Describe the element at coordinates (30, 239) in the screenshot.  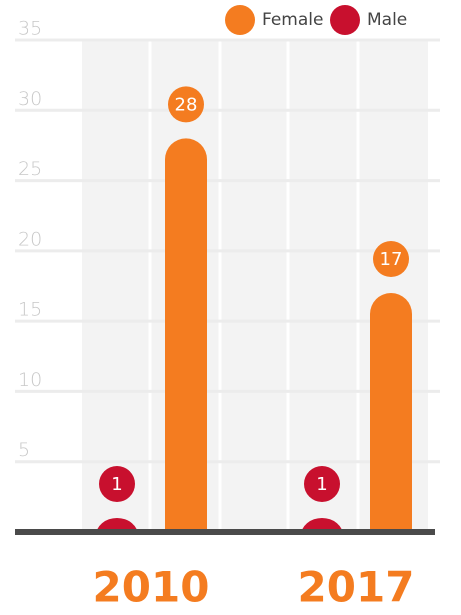
I see `y-tick-label: 20` at that location.